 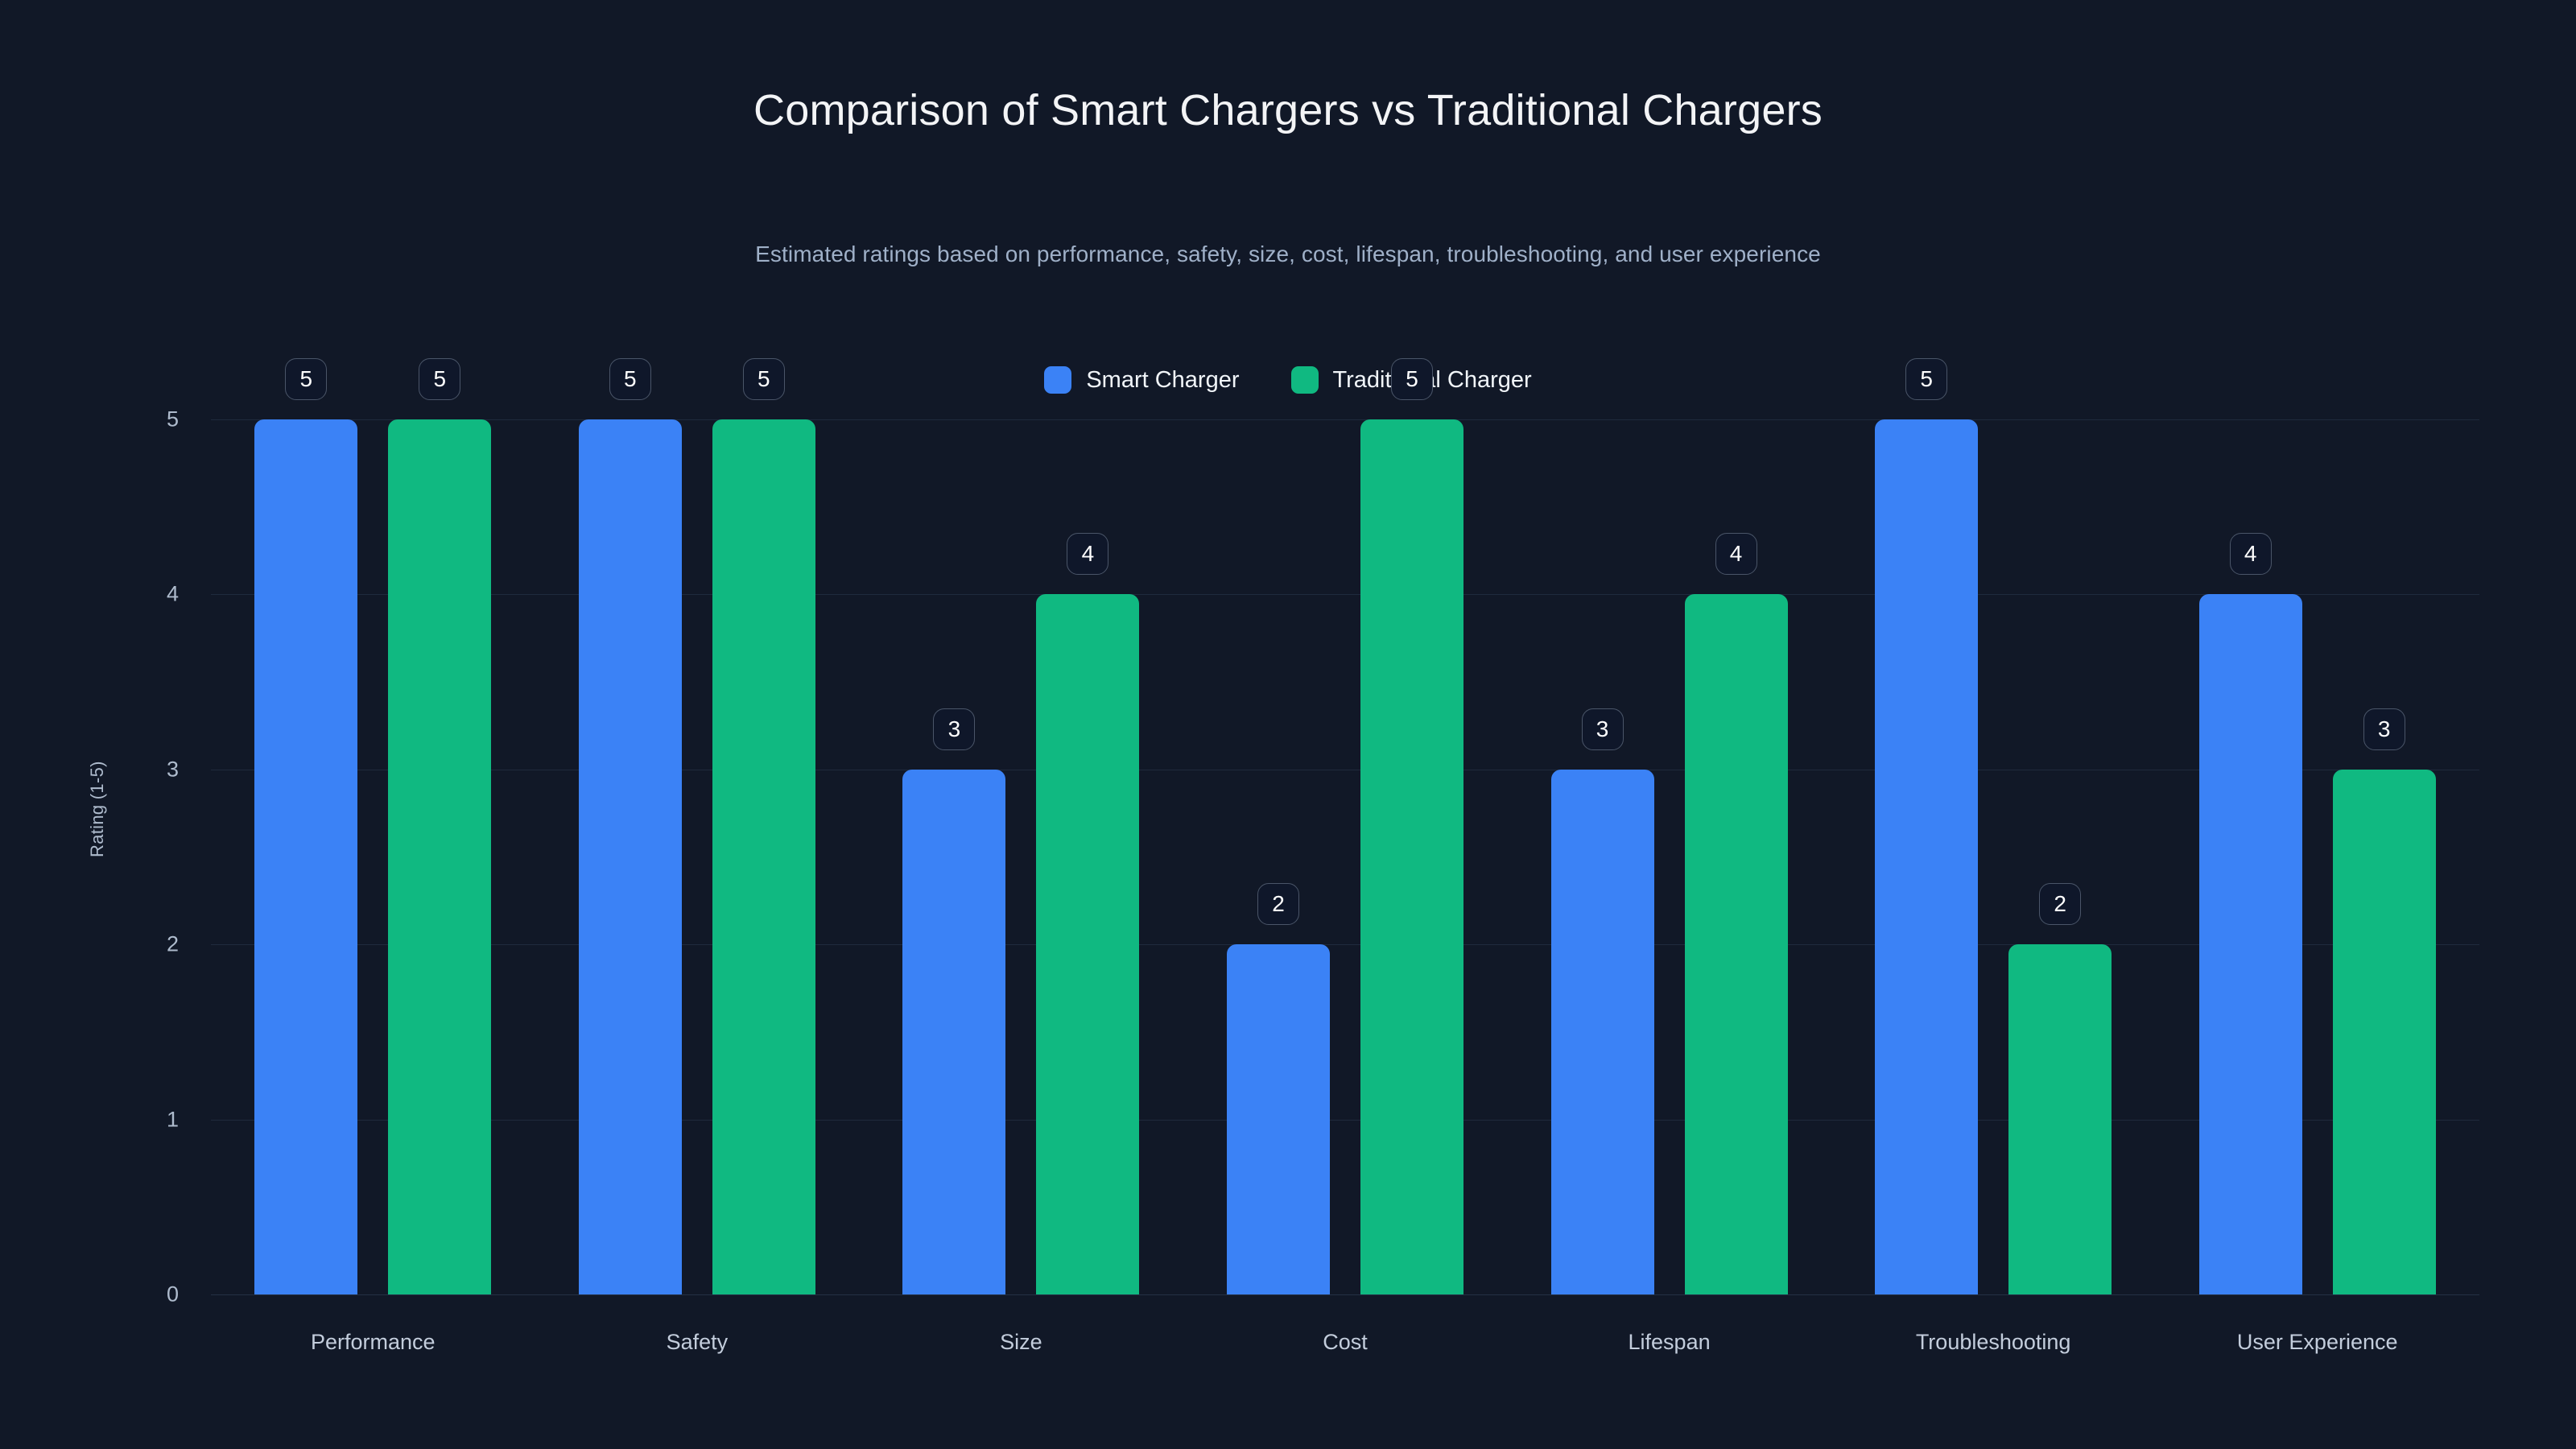 What do you see at coordinates (1993, 1342) in the screenshot?
I see `x-axis-tick-label: Troubleshooting` at bounding box center [1993, 1342].